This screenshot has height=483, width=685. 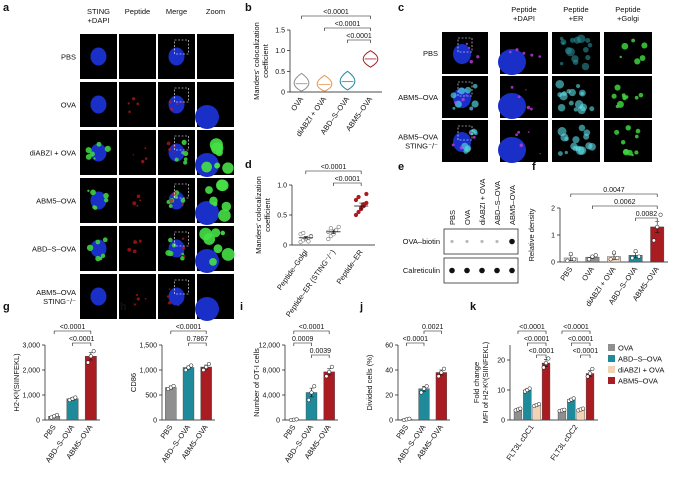 What do you see at coordinates (401, 167) in the screenshot?
I see `panel-letter: e` at bounding box center [401, 167].